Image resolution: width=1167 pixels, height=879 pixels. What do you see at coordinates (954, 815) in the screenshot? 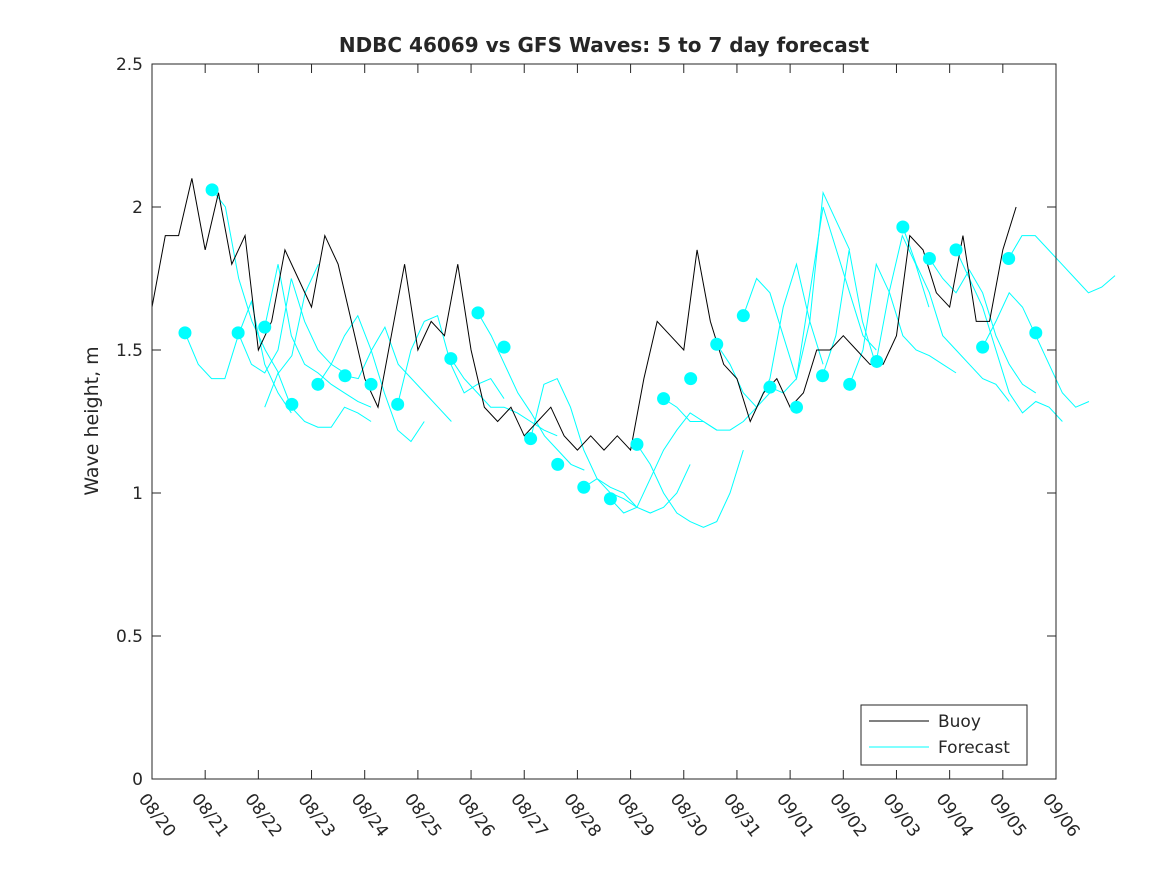
I see `x-tick-label: 09/04` at bounding box center [954, 815].